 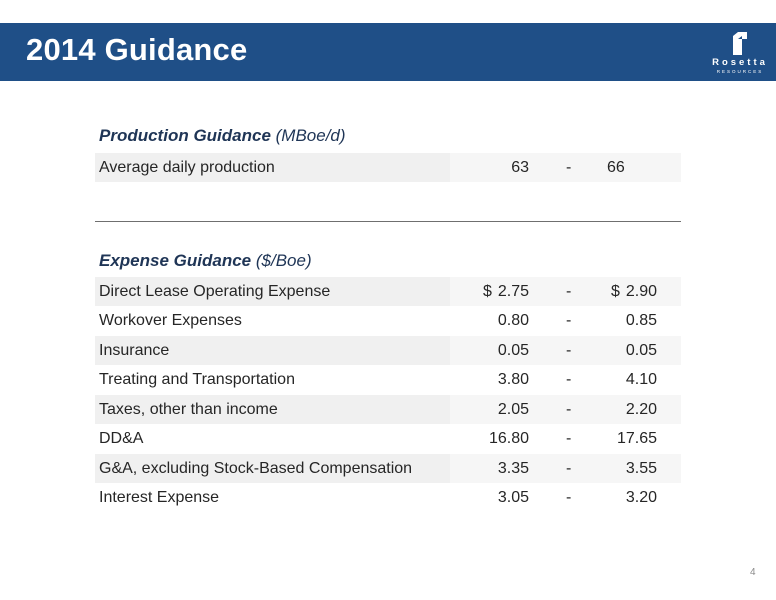 What do you see at coordinates (187, 167) in the screenshot?
I see `row-label: Average daily production` at bounding box center [187, 167].